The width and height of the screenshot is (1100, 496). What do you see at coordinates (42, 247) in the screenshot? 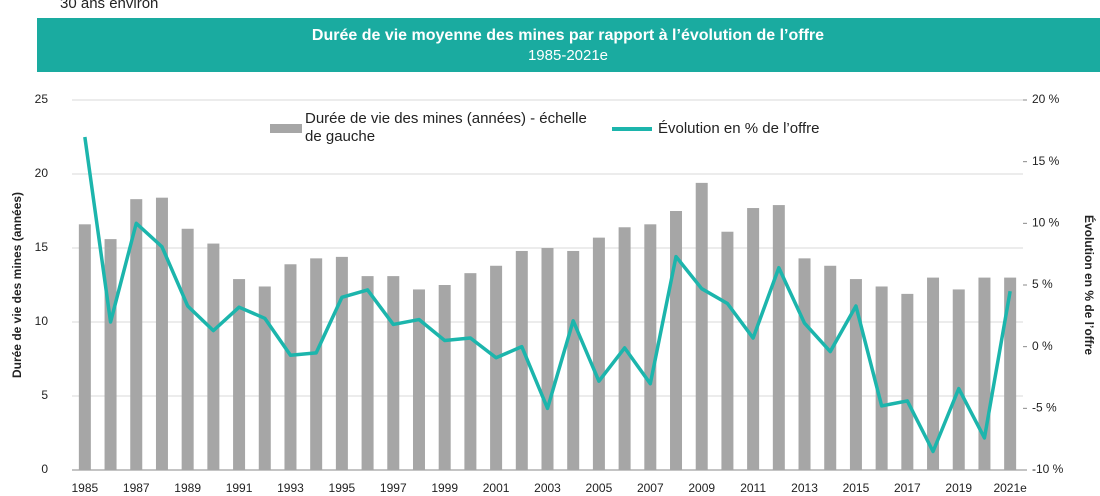
I see `y-tick-label: 15` at bounding box center [42, 247].